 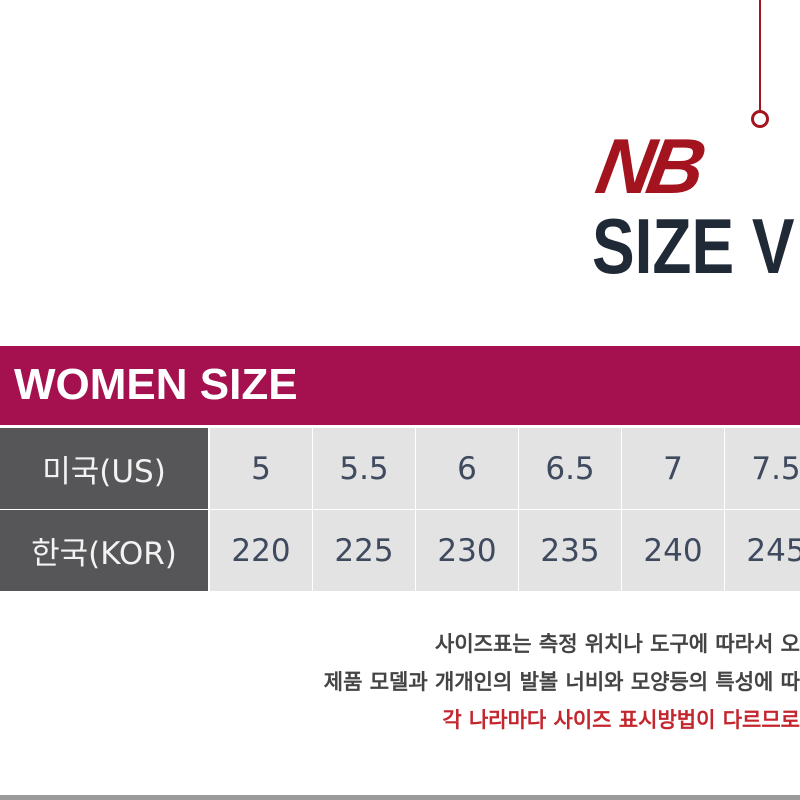 What do you see at coordinates (261, 550) in the screenshot?
I see `size-cell: 220` at bounding box center [261, 550].